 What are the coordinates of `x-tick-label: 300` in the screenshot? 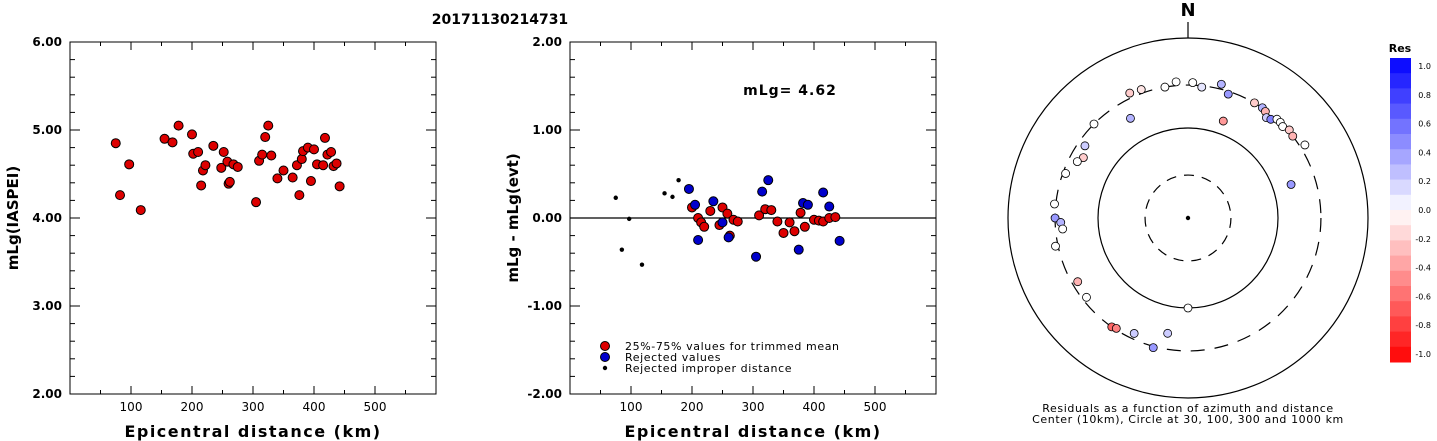 It's located at (253, 407).